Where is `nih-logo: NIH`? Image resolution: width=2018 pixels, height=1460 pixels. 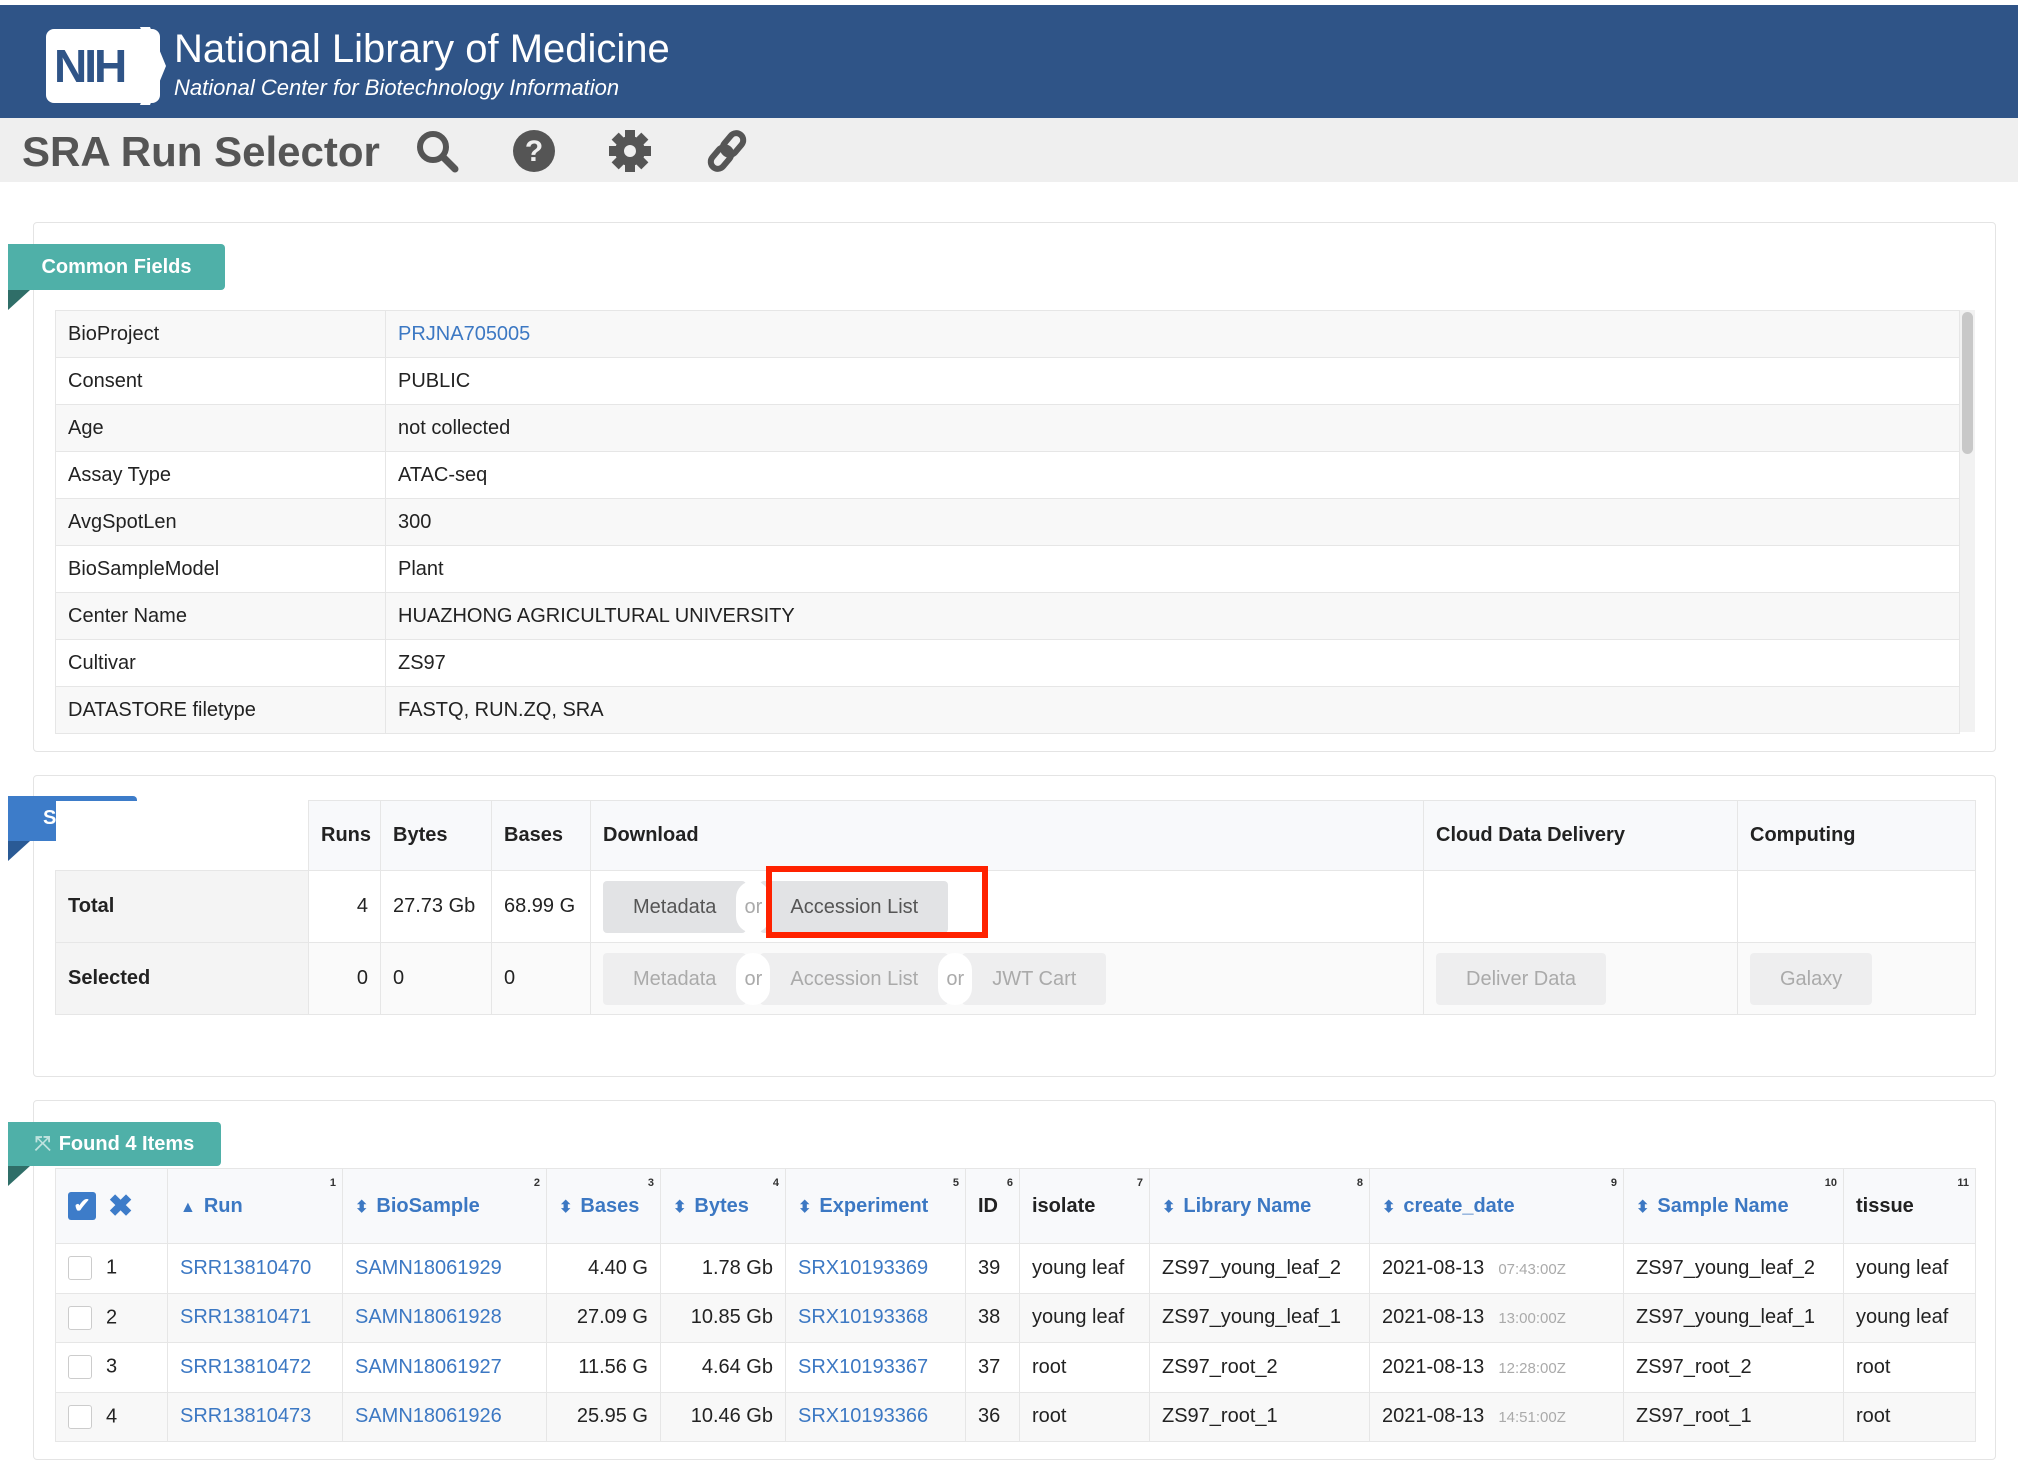 nih-logo: NIH is located at coordinates (103, 66).